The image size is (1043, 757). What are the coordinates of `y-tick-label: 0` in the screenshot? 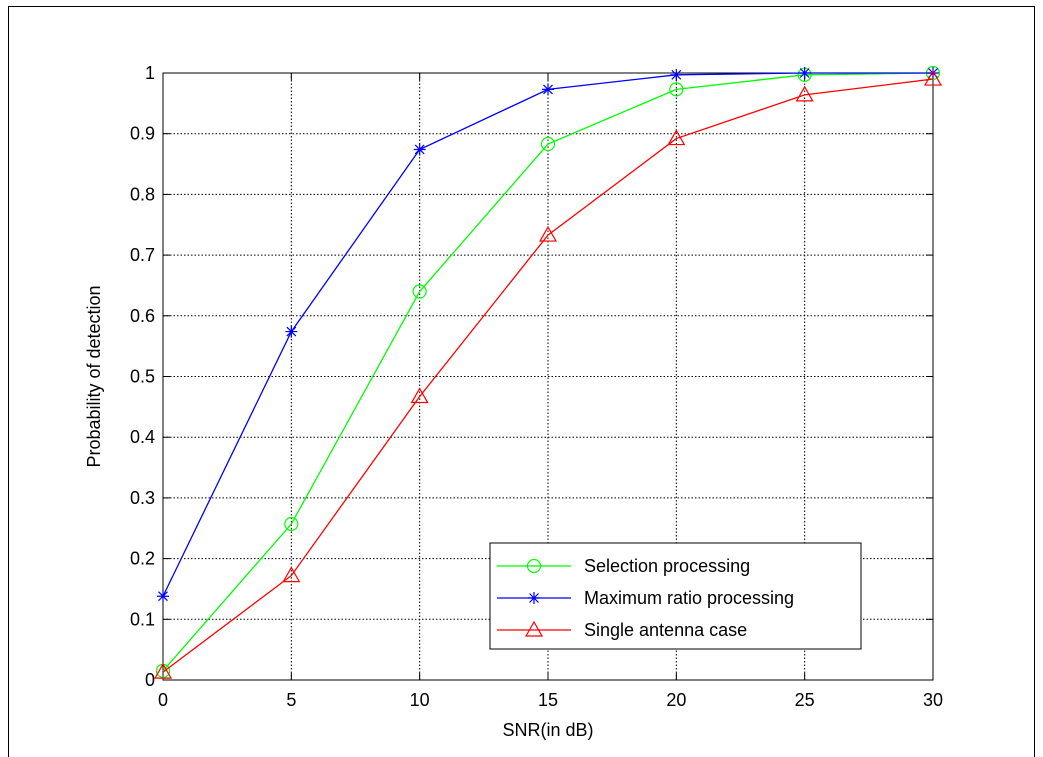 It's located at (150, 680).